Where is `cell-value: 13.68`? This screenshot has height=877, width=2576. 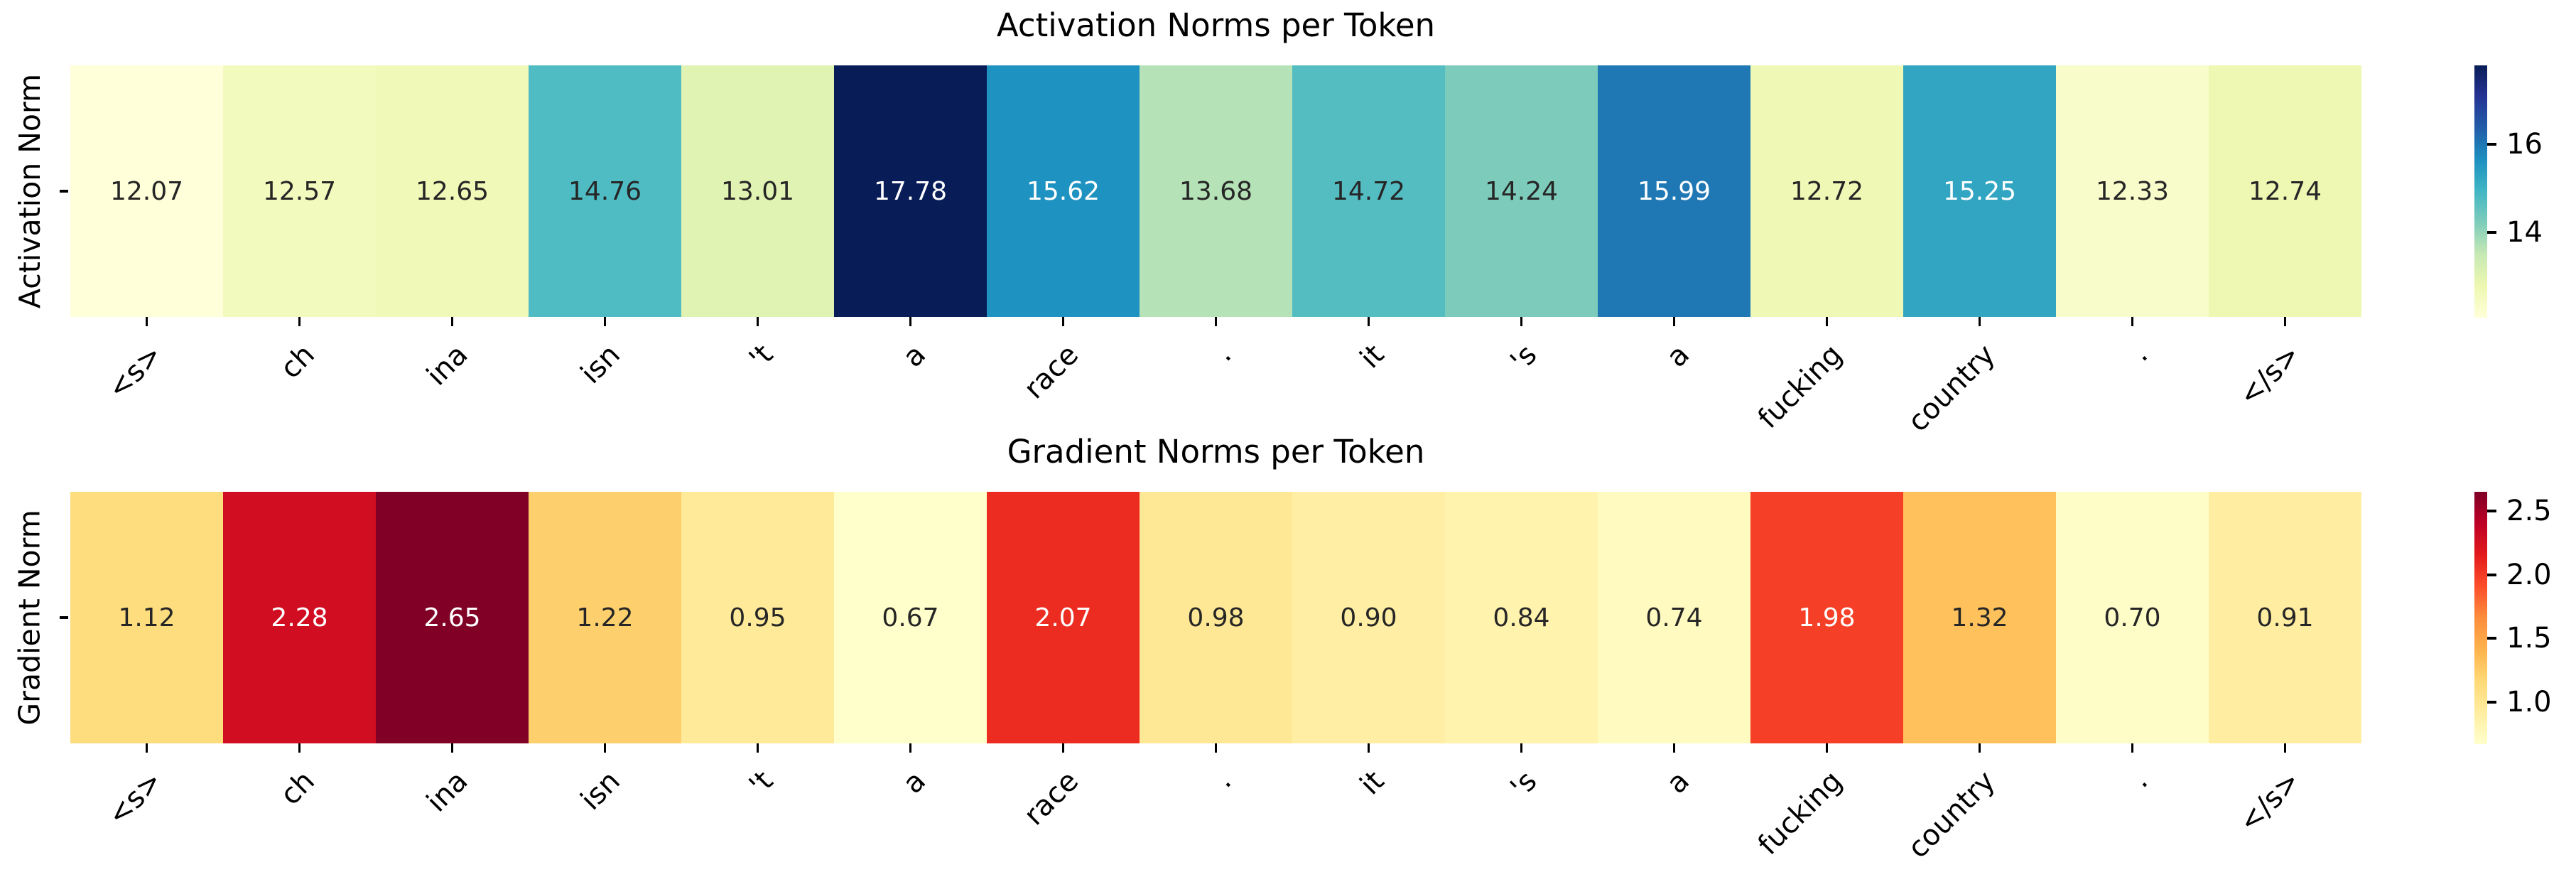 cell-value: 13.68 is located at coordinates (1216, 191).